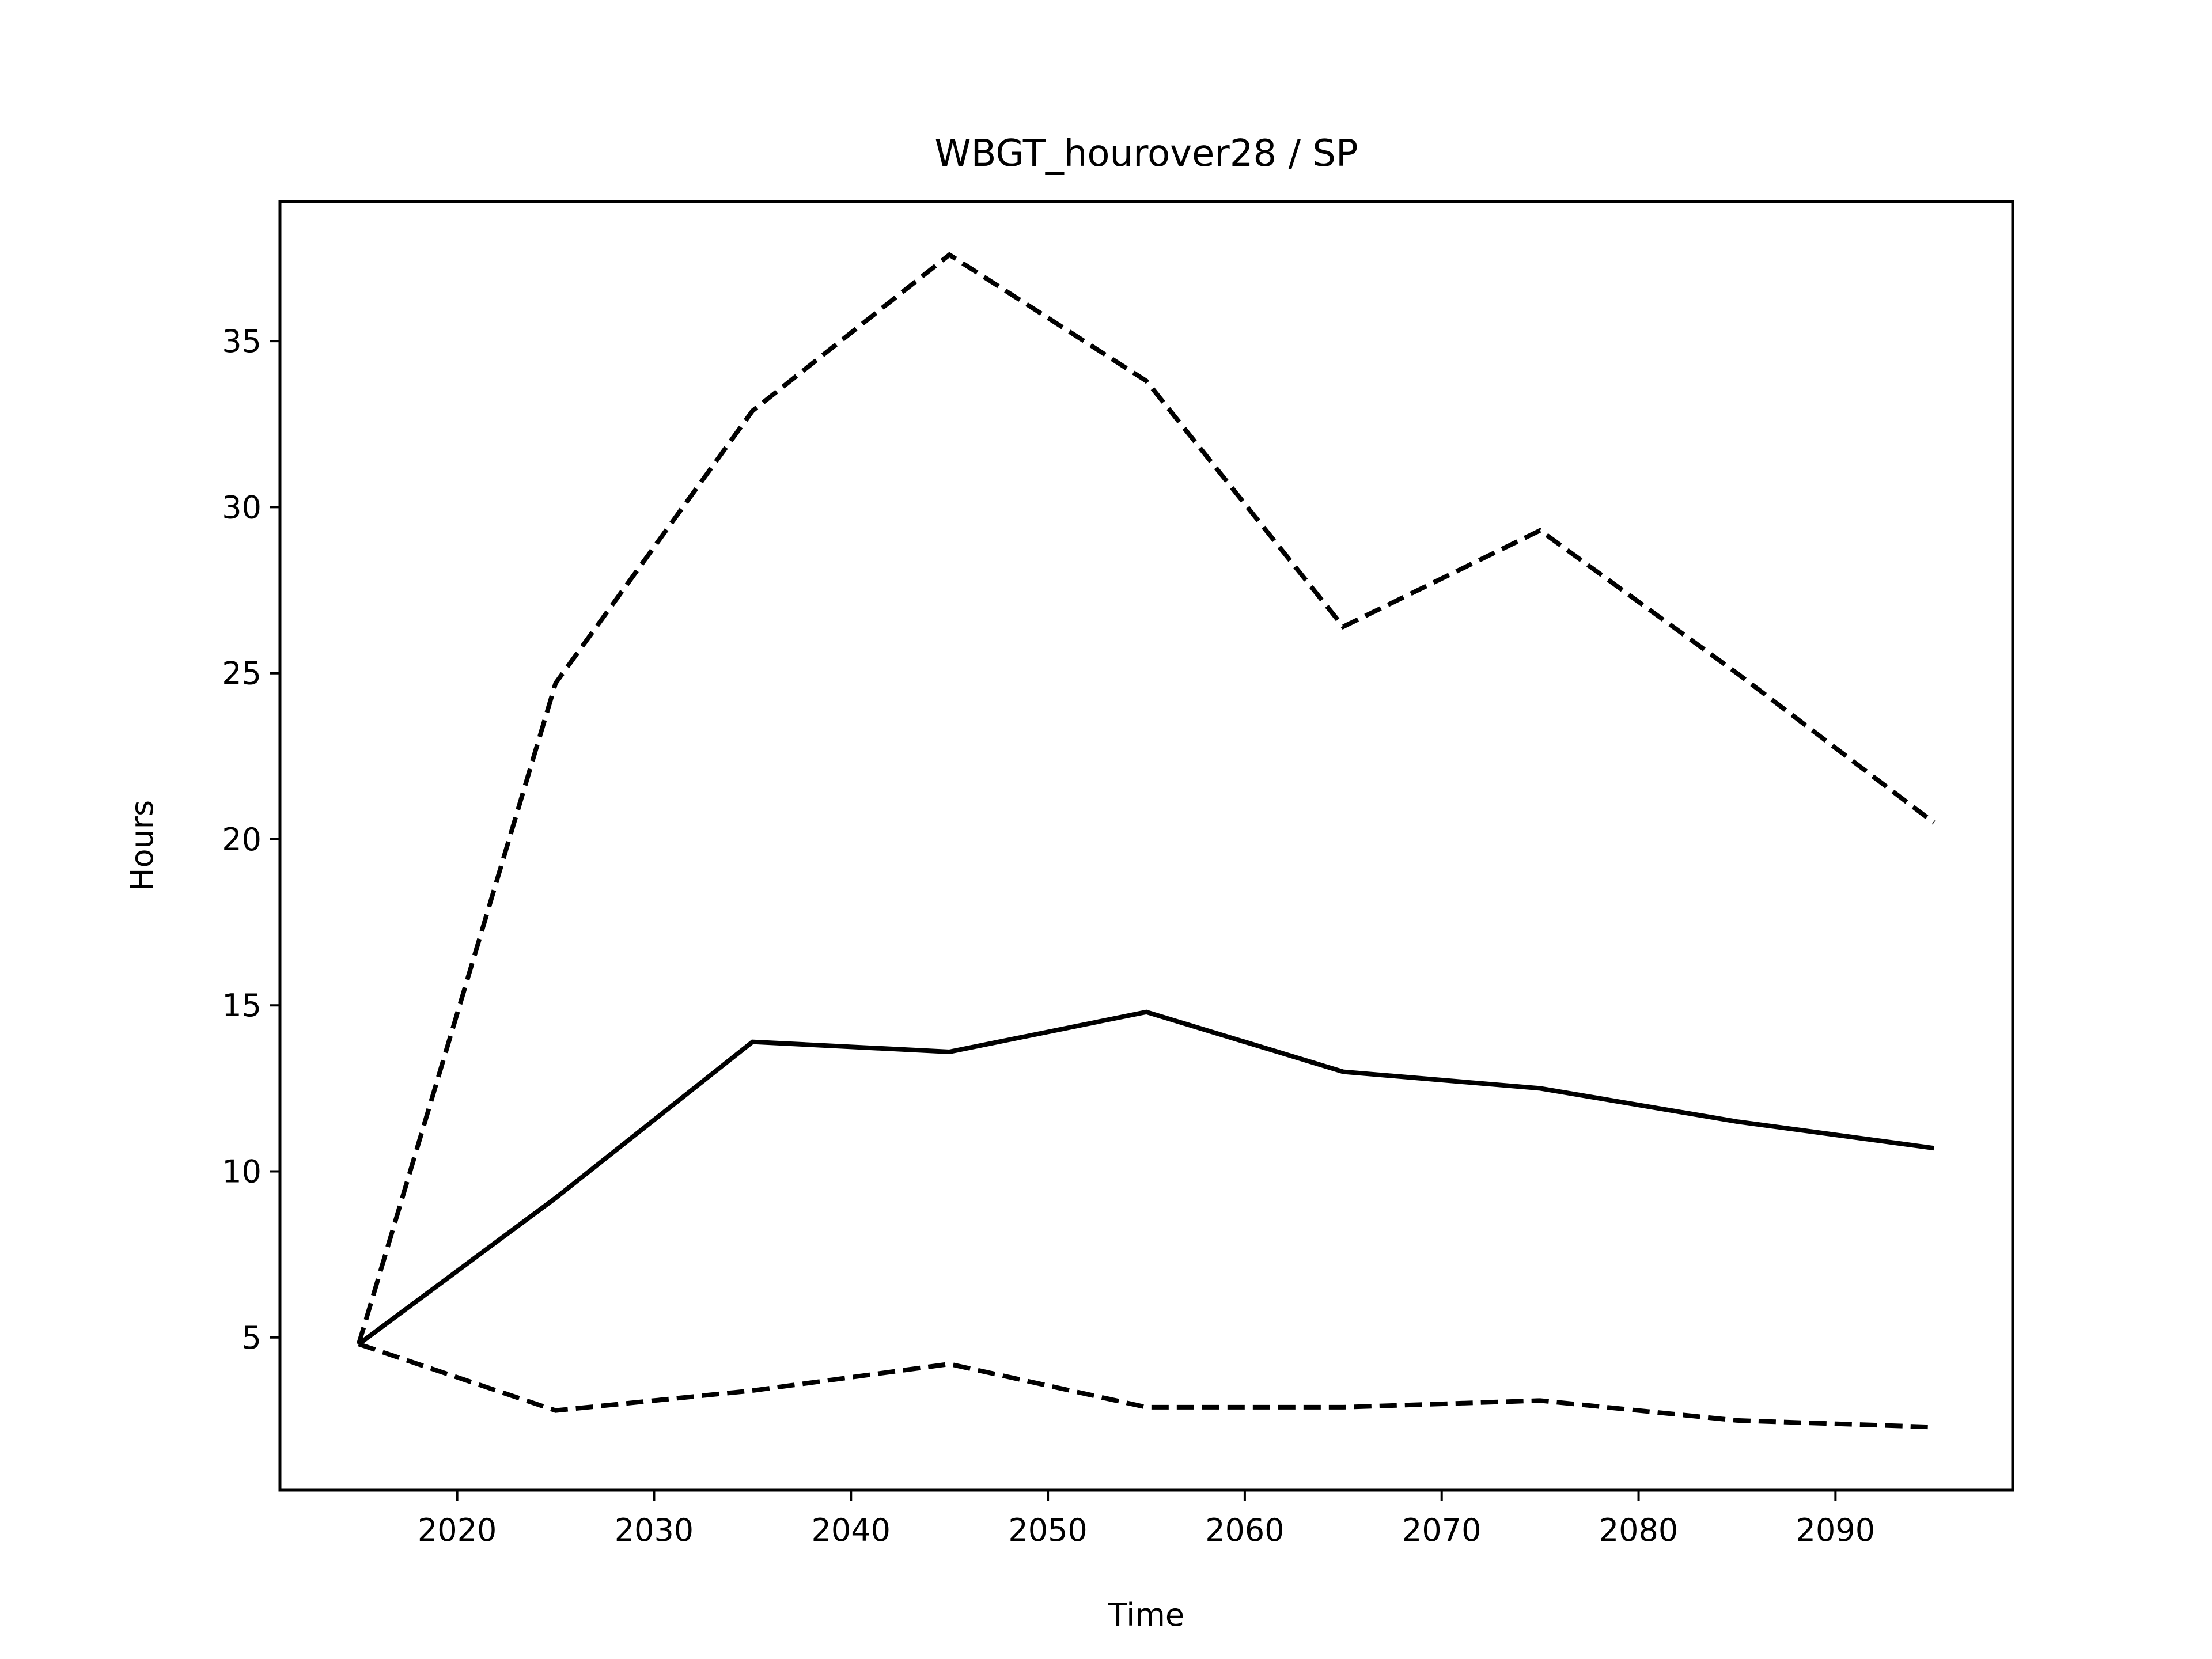 Image resolution: width=2212 pixels, height=1659 pixels. Describe the element at coordinates (142, 845) in the screenshot. I see `y-axis-label: Hours` at that location.